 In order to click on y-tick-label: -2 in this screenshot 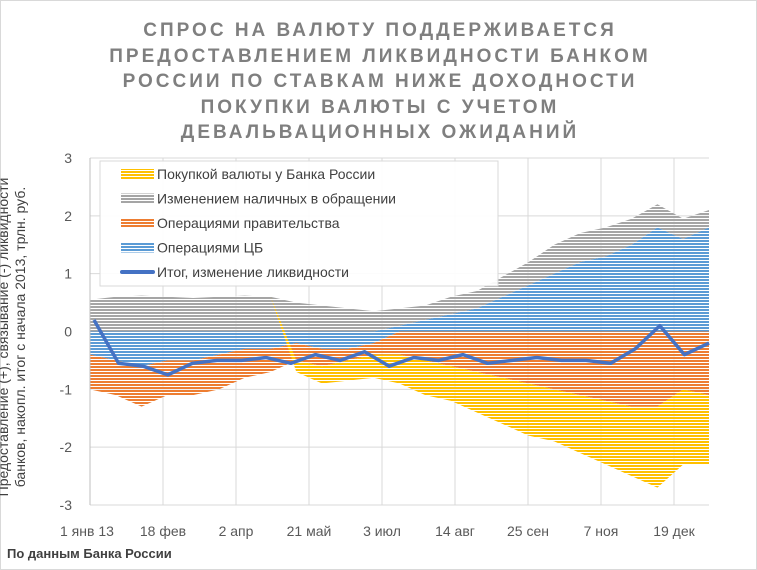, I will do `click(66, 447)`.